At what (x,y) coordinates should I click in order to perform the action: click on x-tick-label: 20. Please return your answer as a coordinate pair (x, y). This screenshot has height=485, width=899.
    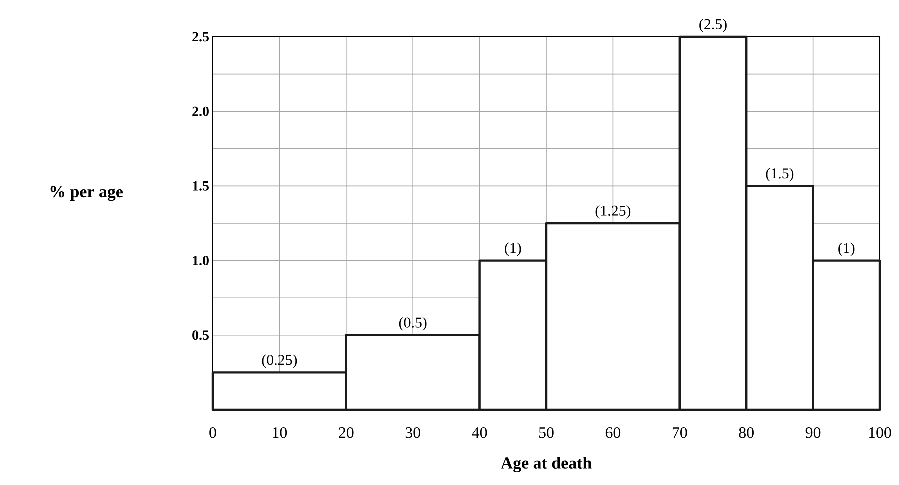
    Looking at the image, I should click on (346, 432).